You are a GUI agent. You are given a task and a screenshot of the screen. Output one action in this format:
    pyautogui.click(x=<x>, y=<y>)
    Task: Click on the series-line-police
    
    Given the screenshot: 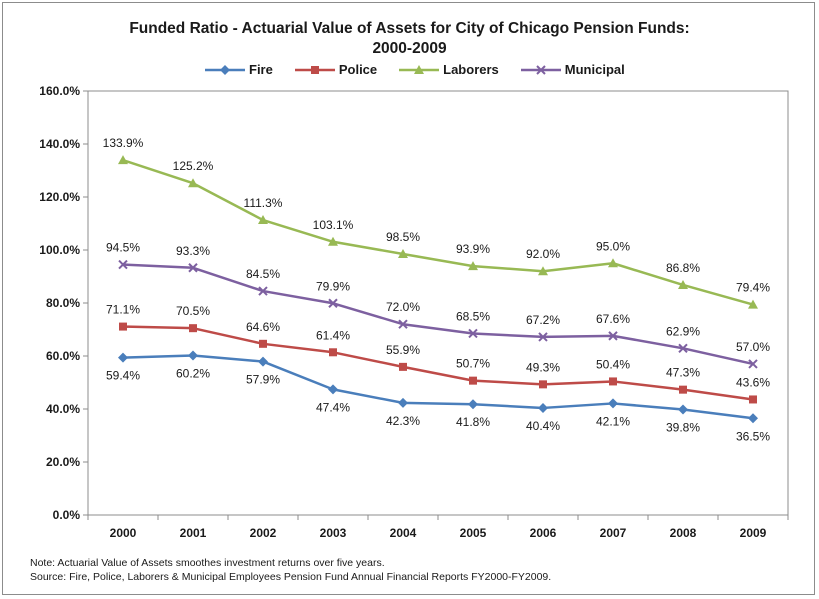 What is the action you would take?
    pyautogui.click(x=438, y=363)
    